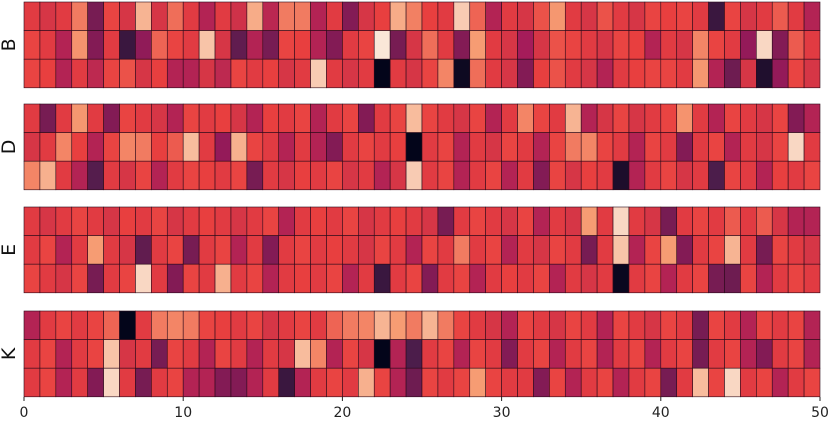 This screenshot has height=424, width=830. Describe the element at coordinates (24, 413) in the screenshot. I see `x-tick-label: 0` at that location.